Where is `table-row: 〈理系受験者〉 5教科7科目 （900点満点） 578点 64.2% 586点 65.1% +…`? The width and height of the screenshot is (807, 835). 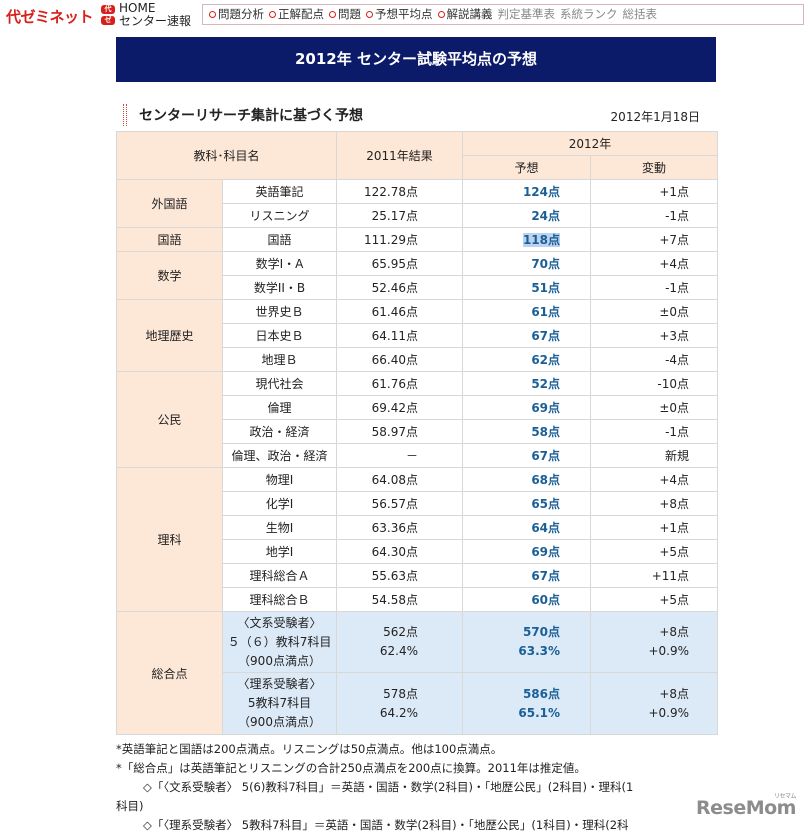 table-row: 〈理系受験者〉 5教科7科目 （900点満点） 578点 64.2% 586点 65.1% +… is located at coordinates (418, 703).